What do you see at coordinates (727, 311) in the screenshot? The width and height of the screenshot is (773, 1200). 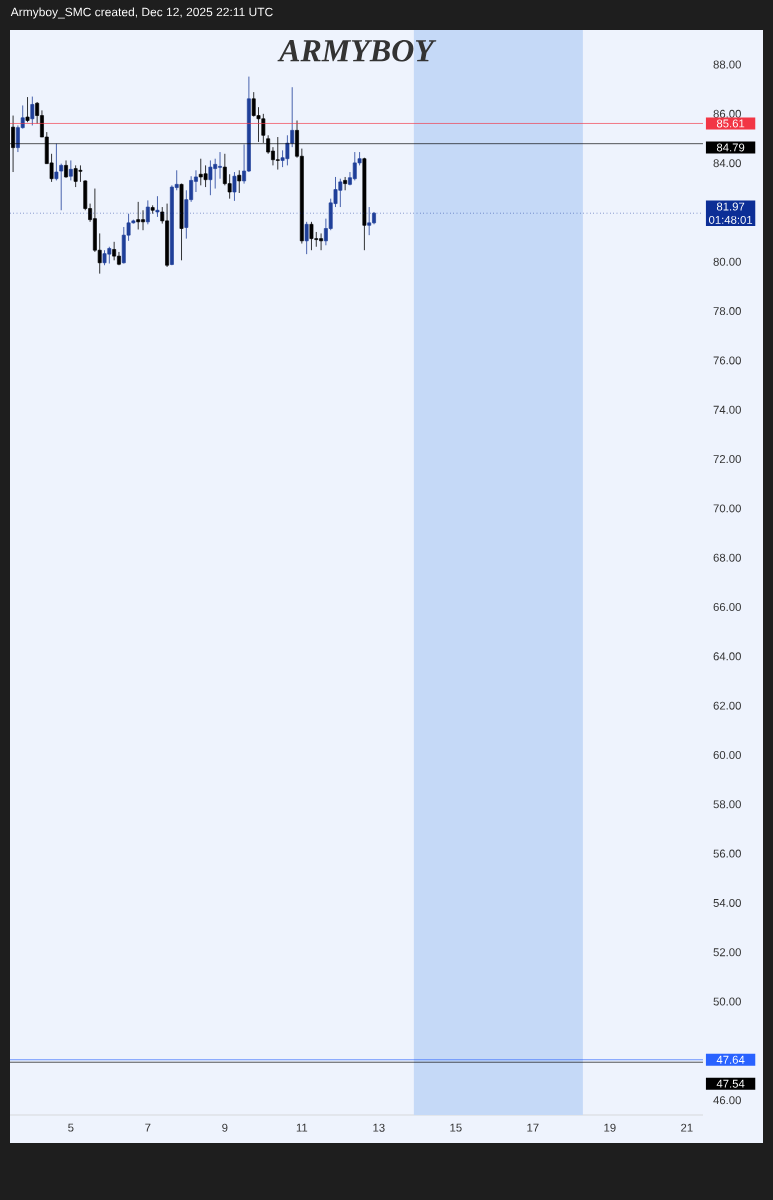 I see `y-tick-label: 78.00` at bounding box center [727, 311].